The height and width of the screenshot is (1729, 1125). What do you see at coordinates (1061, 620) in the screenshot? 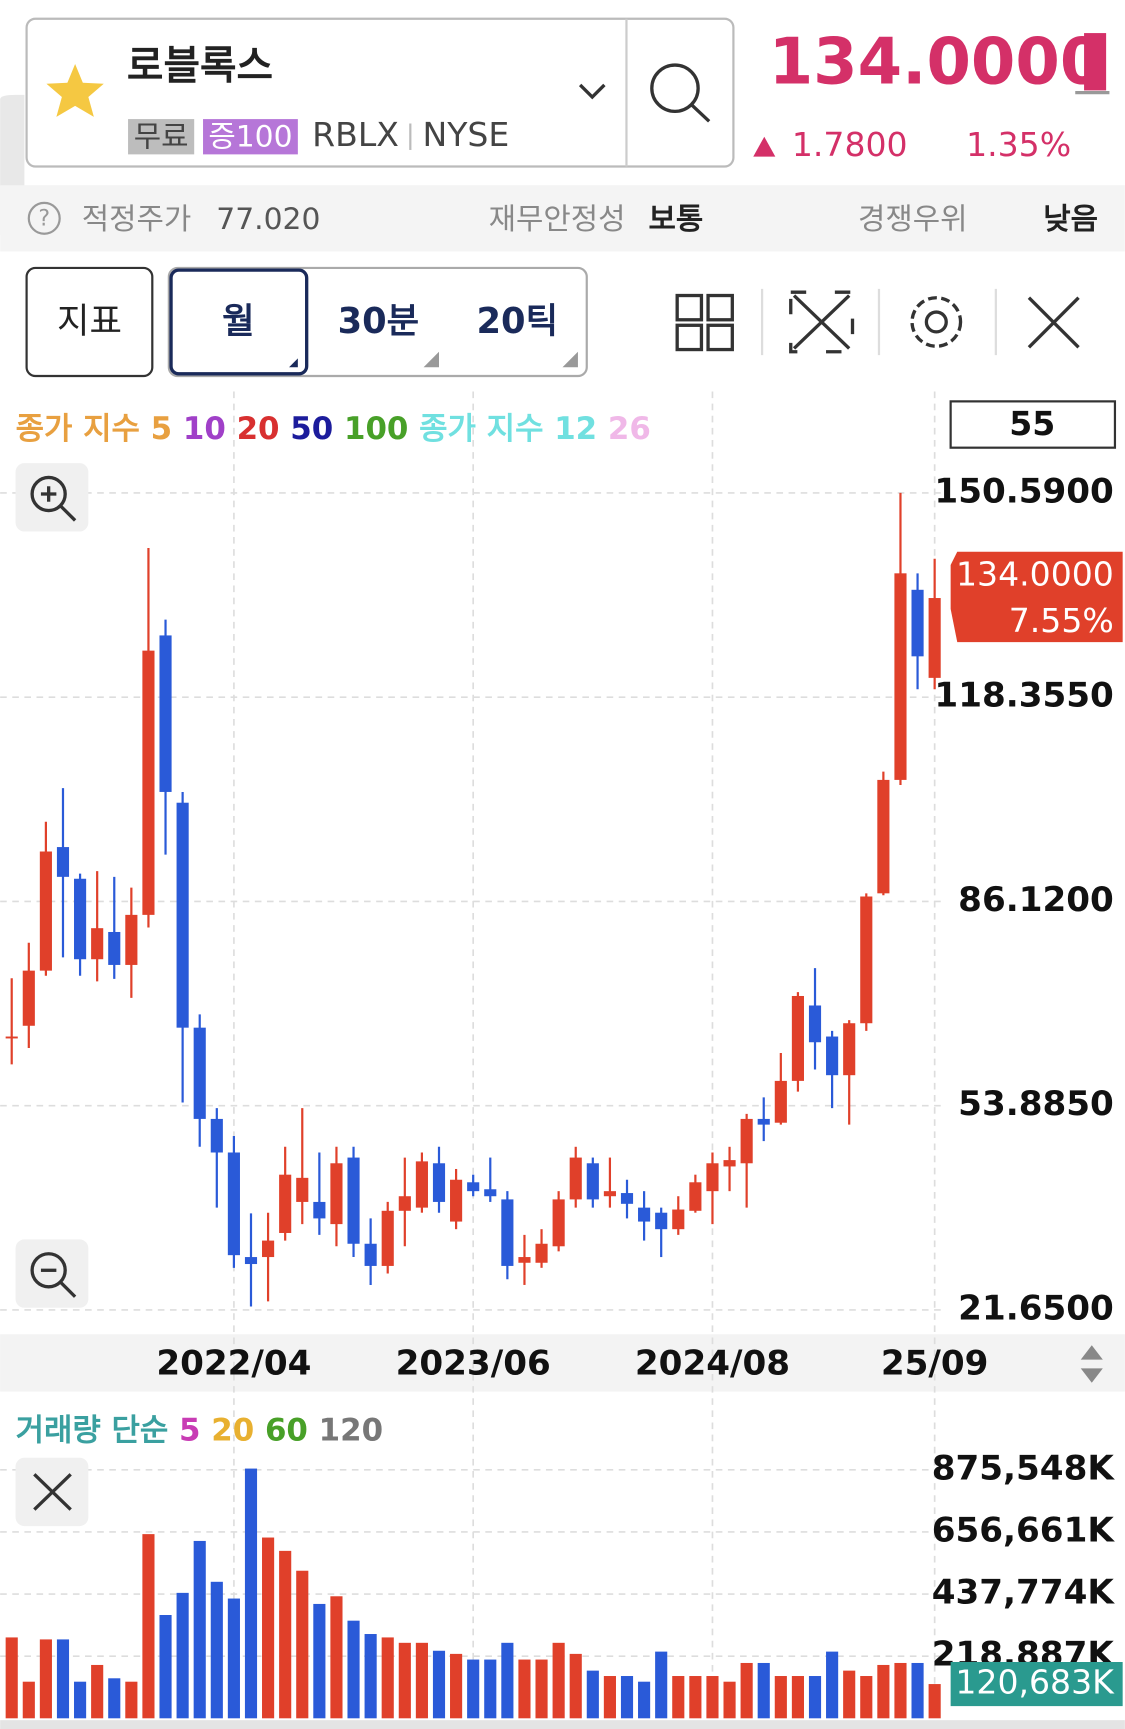
I see `price-tag-change: 7.55%` at bounding box center [1061, 620].